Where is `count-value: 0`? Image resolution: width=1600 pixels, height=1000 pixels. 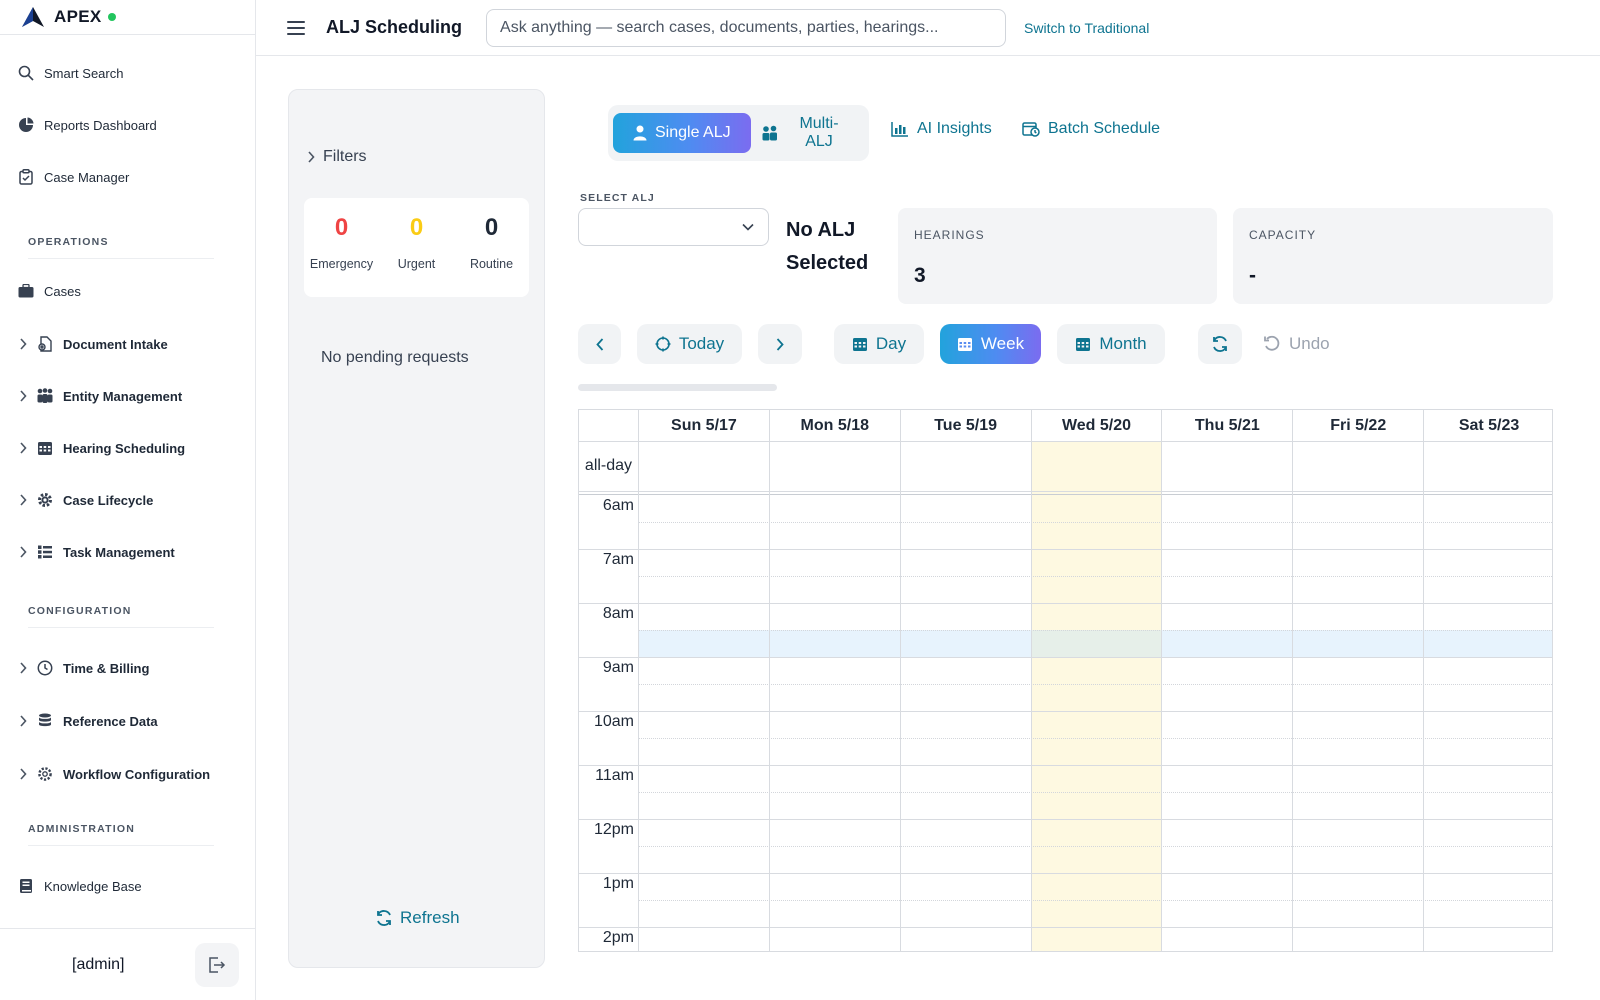 count-value: 0 is located at coordinates (491, 227).